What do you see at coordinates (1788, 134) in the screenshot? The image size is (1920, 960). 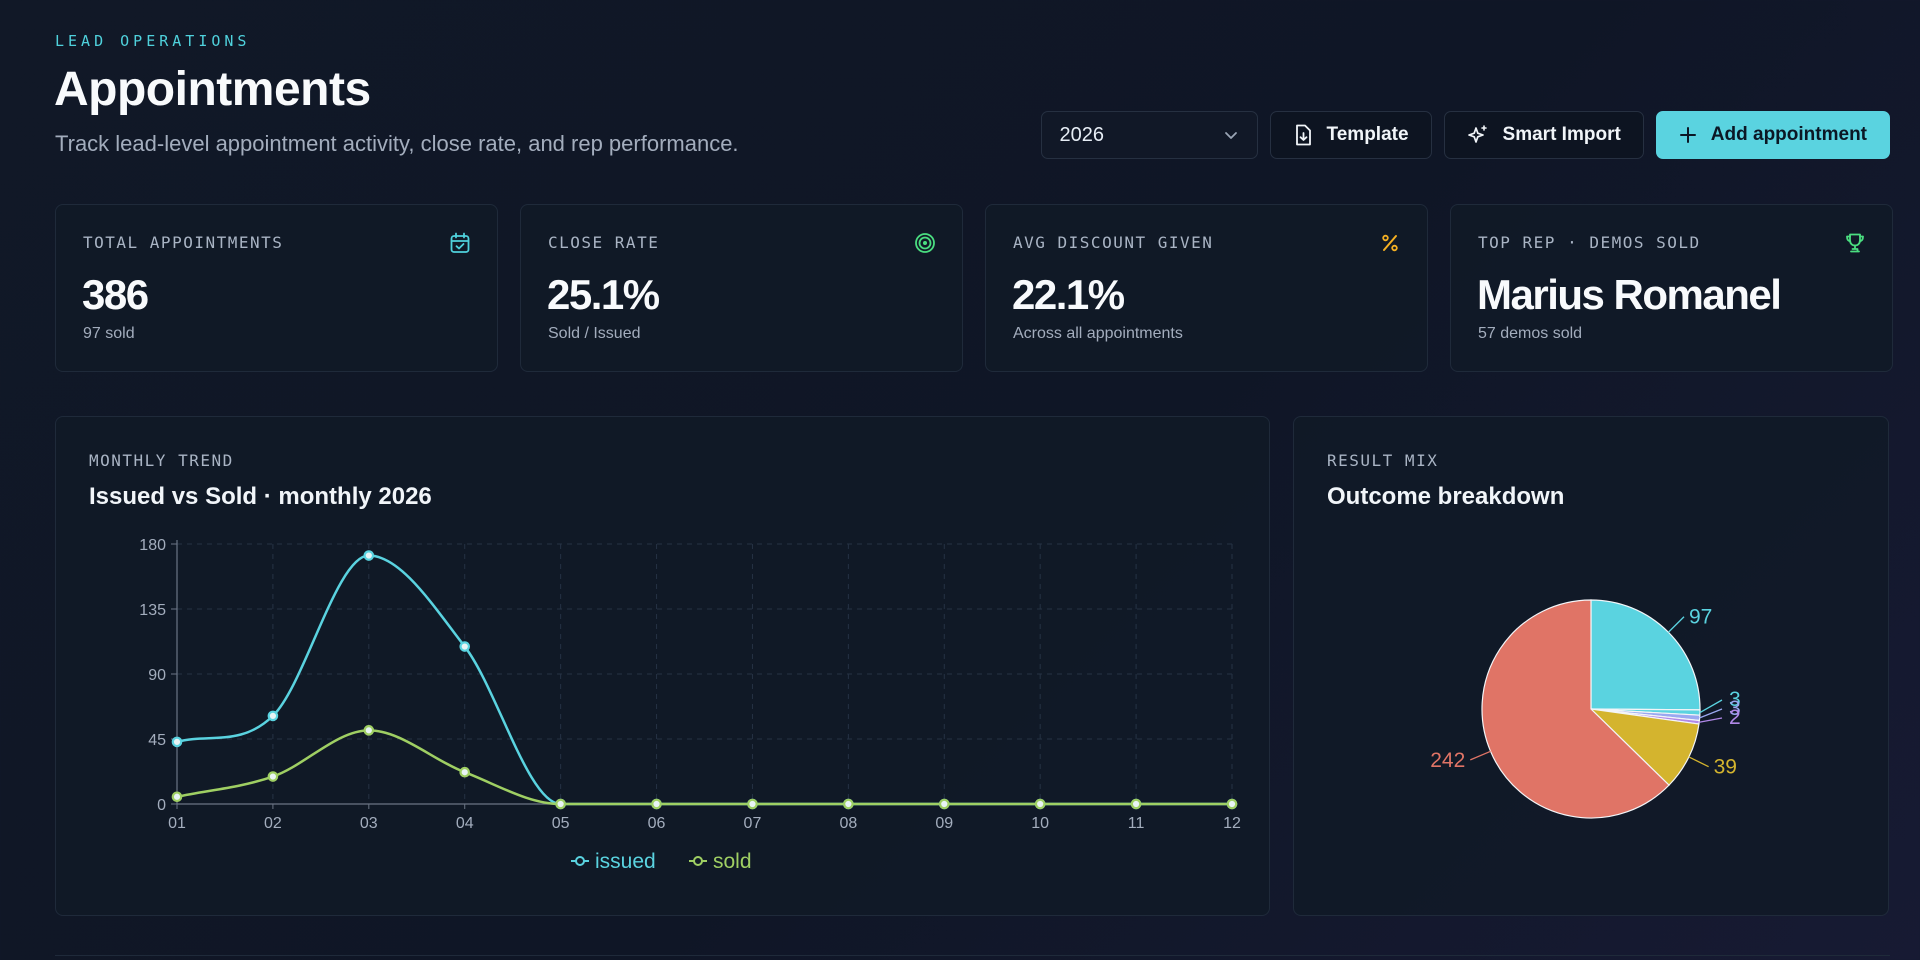 I see `add-appointment-button-label: Add appointment` at bounding box center [1788, 134].